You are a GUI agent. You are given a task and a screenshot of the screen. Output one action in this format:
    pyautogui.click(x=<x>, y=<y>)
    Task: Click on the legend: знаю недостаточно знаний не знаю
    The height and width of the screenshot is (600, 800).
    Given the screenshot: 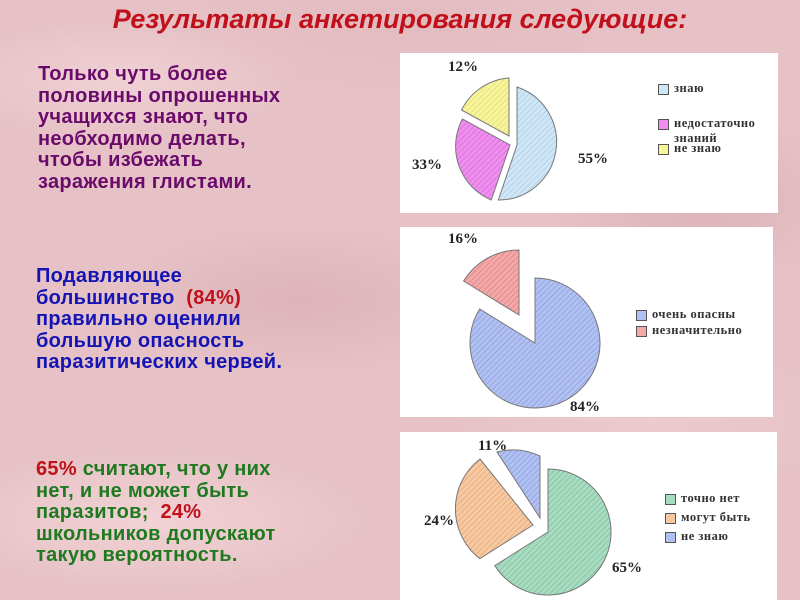 What is the action you would take?
    pyautogui.click(x=706, y=118)
    